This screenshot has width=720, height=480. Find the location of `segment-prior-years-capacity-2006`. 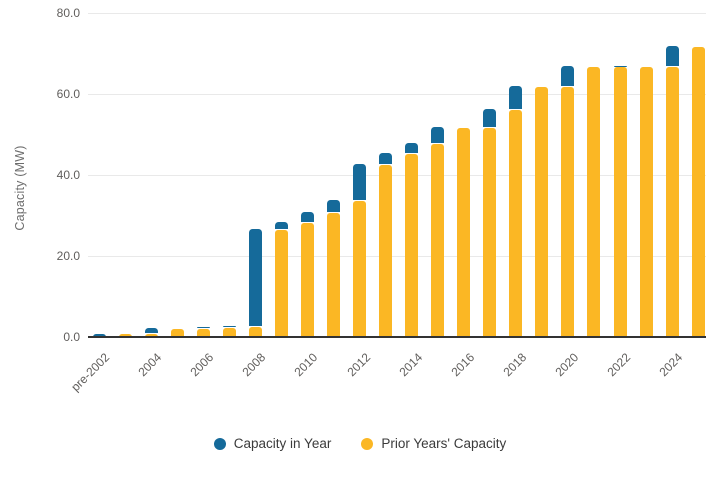

segment-prior-years-capacity-2006 is located at coordinates (203, 332).